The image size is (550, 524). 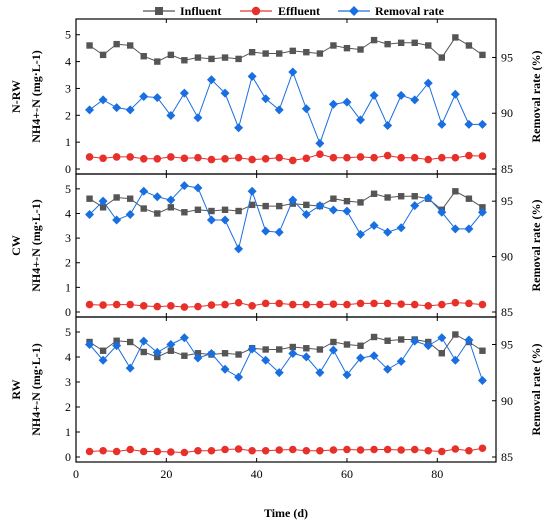 I want to click on series-line-removal, so click(x=286, y=107).